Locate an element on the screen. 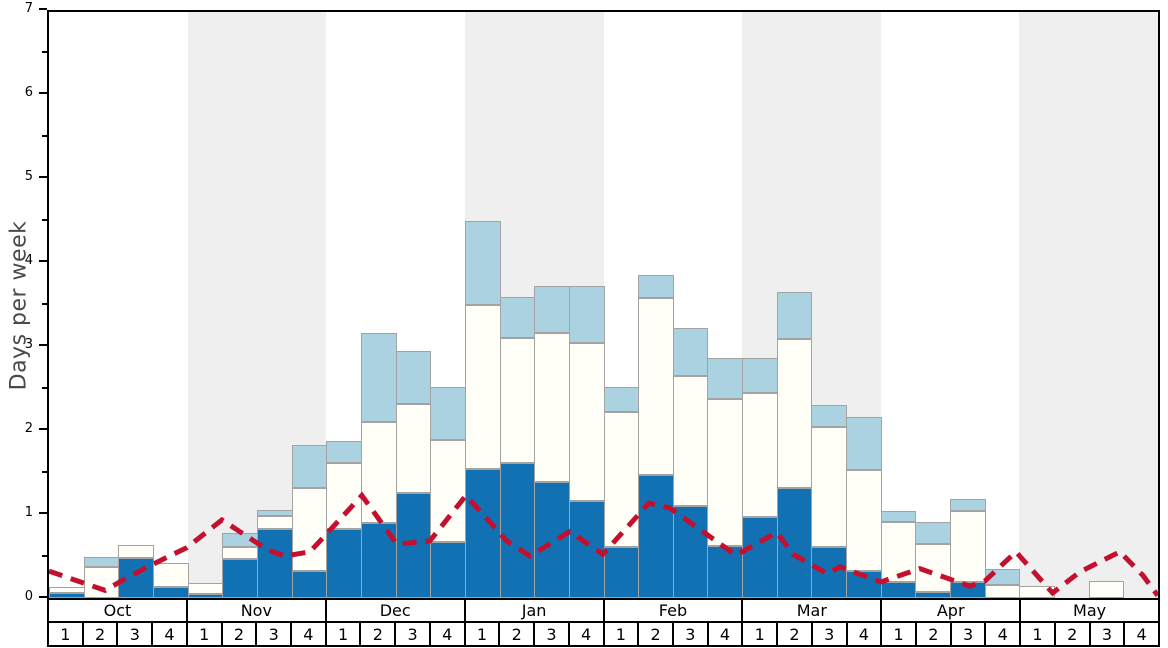 The width and height of the screenshot is (1168, 648). bar-apr-1-light-blue-segment is located at coordinates (898, 516).